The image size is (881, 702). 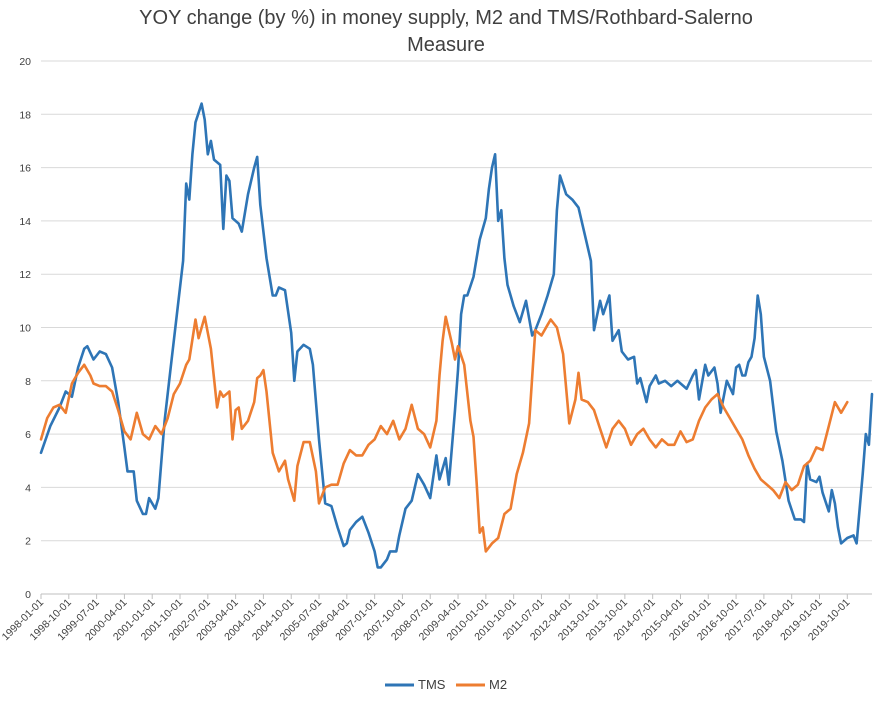 I want to click on y-tick-label: 16, so click(x=25, y=169).